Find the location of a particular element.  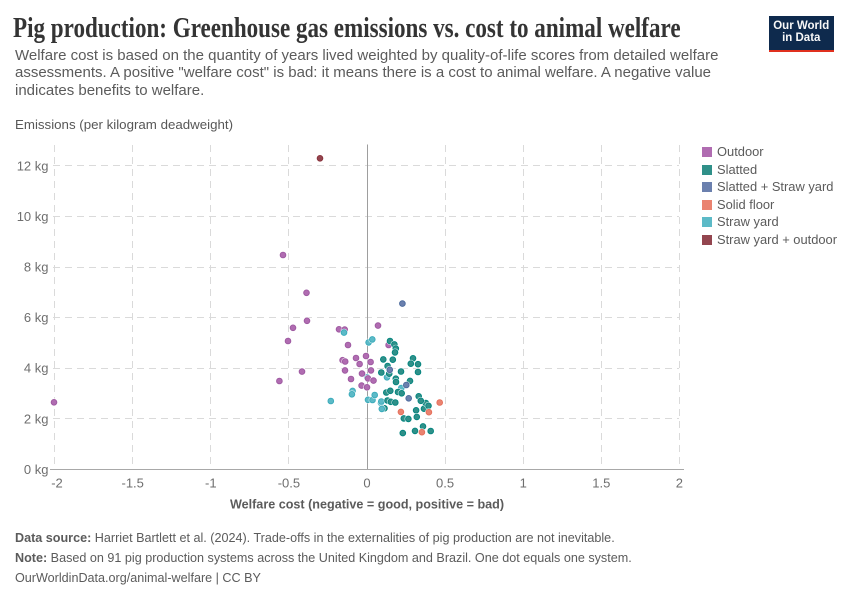

svg-text: -1 is located at coordinates (211, 483).